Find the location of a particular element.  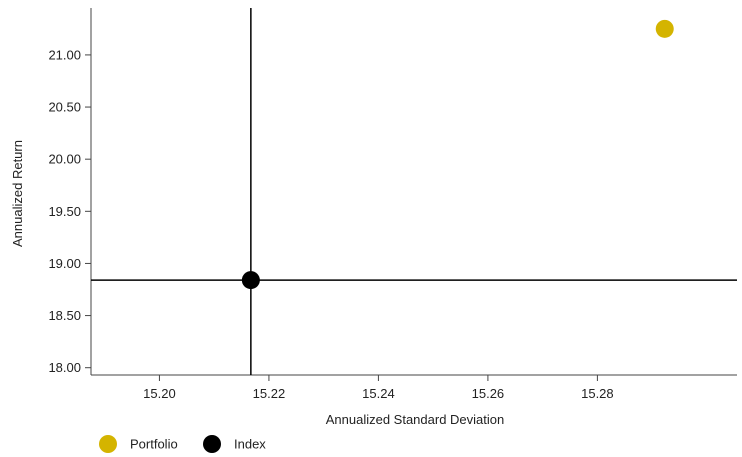

x-tick-label: 15.28 is located at coordinates (597, 393).